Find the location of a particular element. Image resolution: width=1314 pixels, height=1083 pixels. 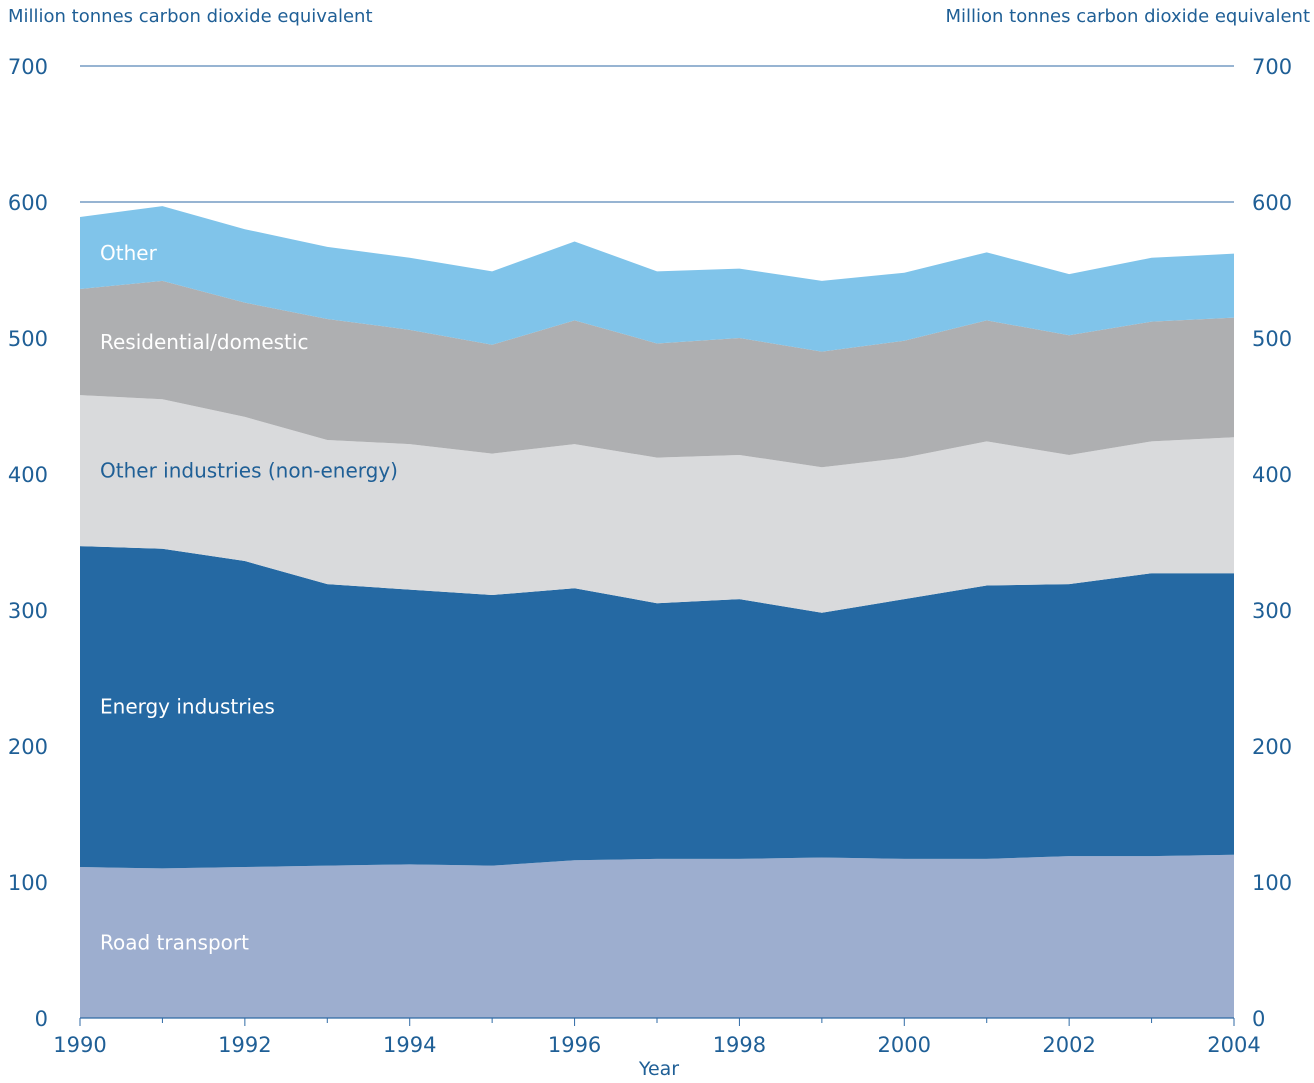

x-axis-title: Year is located at coordinates (658, 1069).